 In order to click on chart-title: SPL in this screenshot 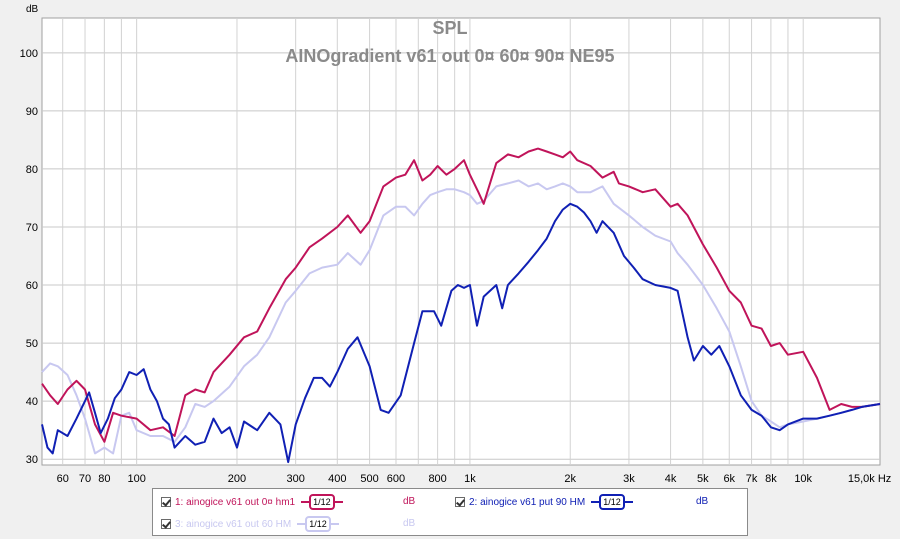, I will do `click(449, 28)`.